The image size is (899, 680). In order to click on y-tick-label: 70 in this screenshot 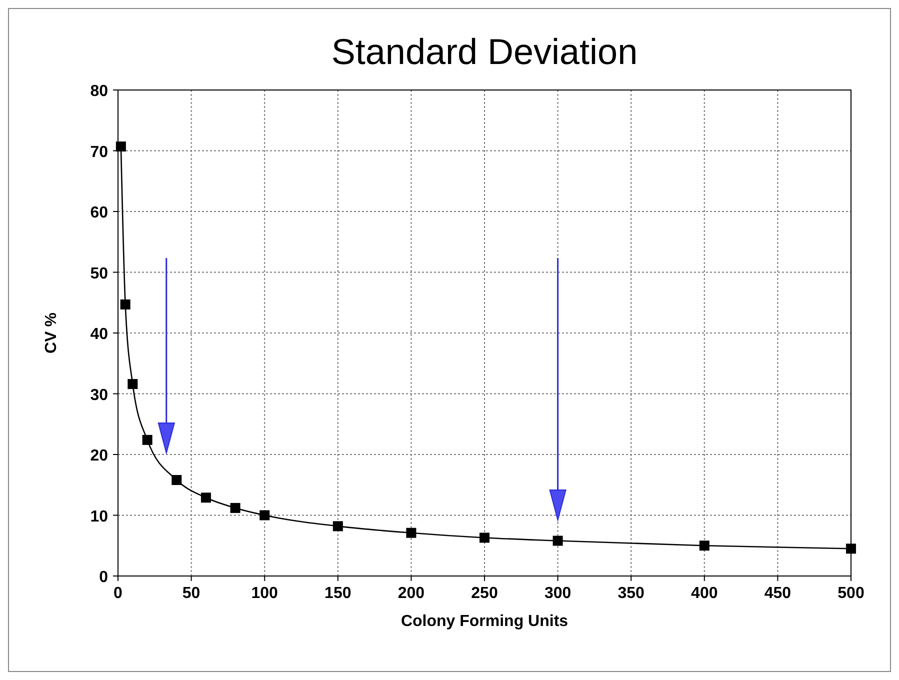, I will do `click(99, 152)`.